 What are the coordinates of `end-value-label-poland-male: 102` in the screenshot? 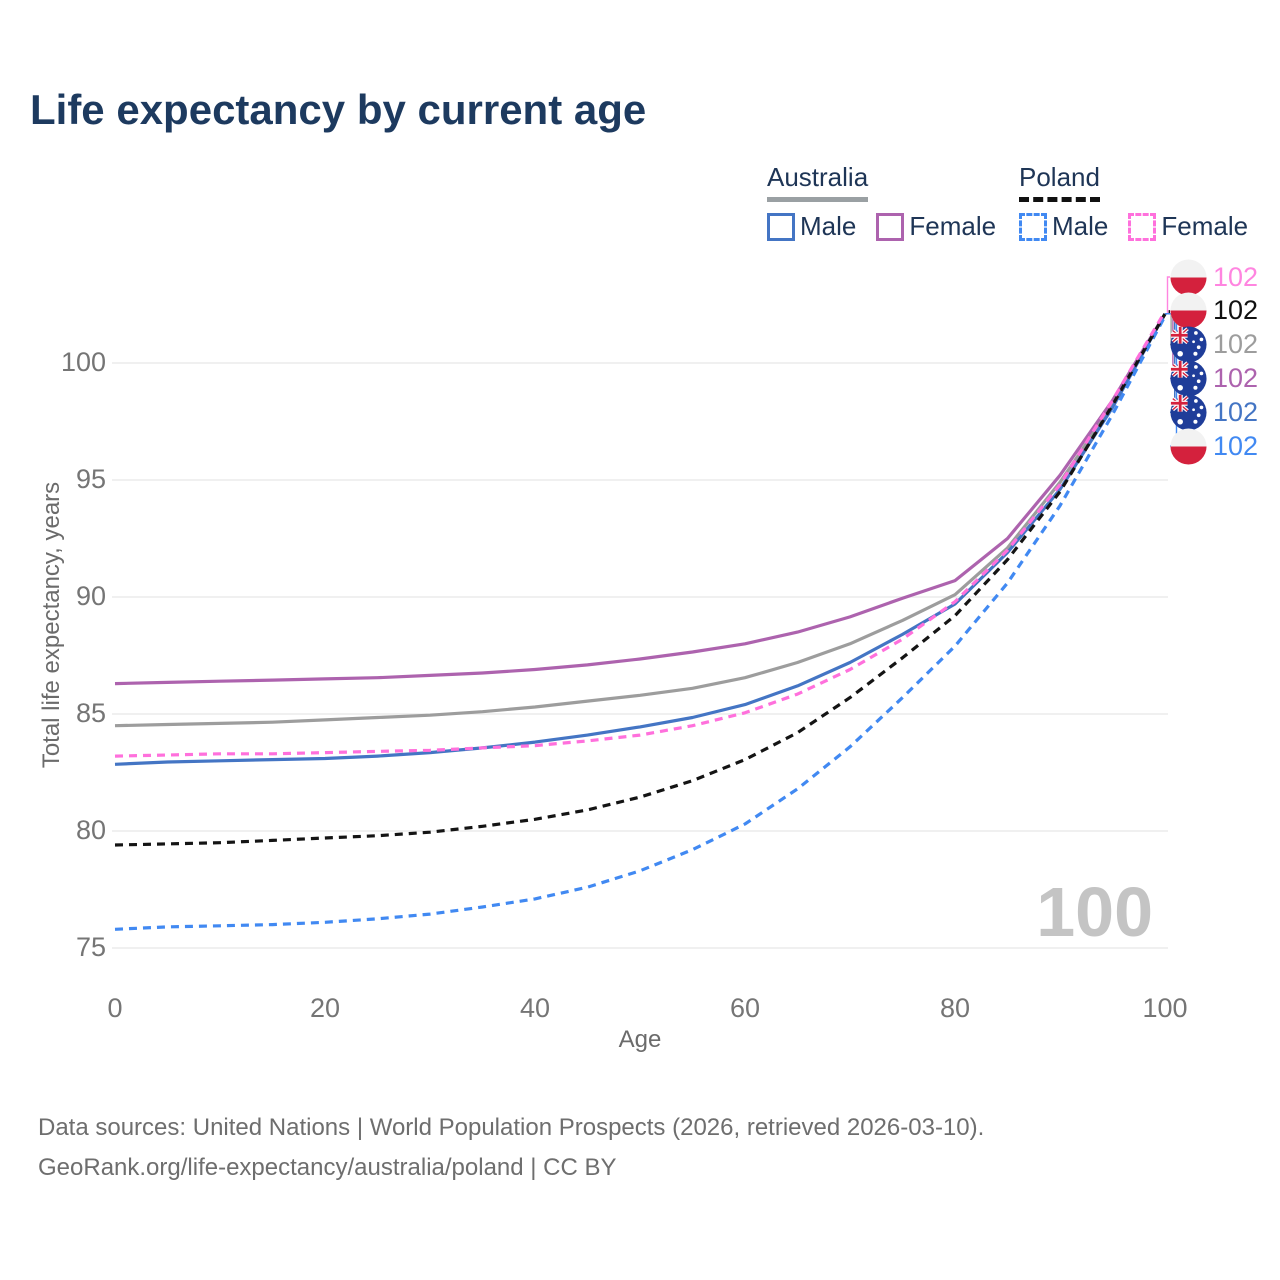 It's located at (1214, 446).